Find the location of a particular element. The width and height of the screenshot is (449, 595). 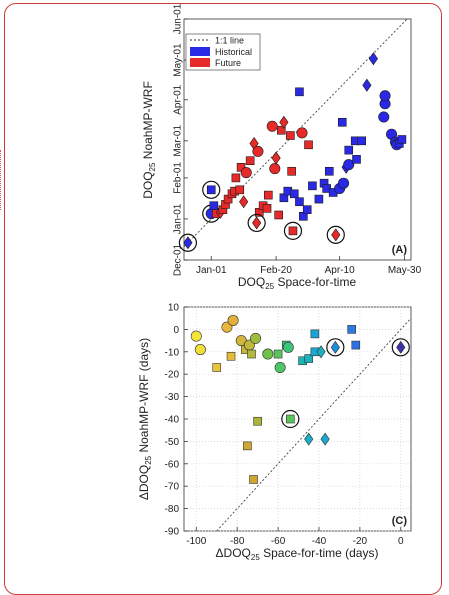

legend-future-swatch is located at coordinates (200, 62).